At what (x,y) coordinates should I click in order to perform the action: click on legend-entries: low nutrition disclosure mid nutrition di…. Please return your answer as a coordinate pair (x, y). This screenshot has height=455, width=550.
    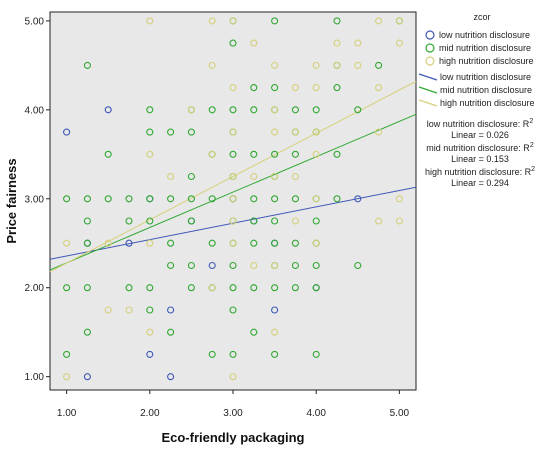
    Looking at the image, I should click on (476, 69).